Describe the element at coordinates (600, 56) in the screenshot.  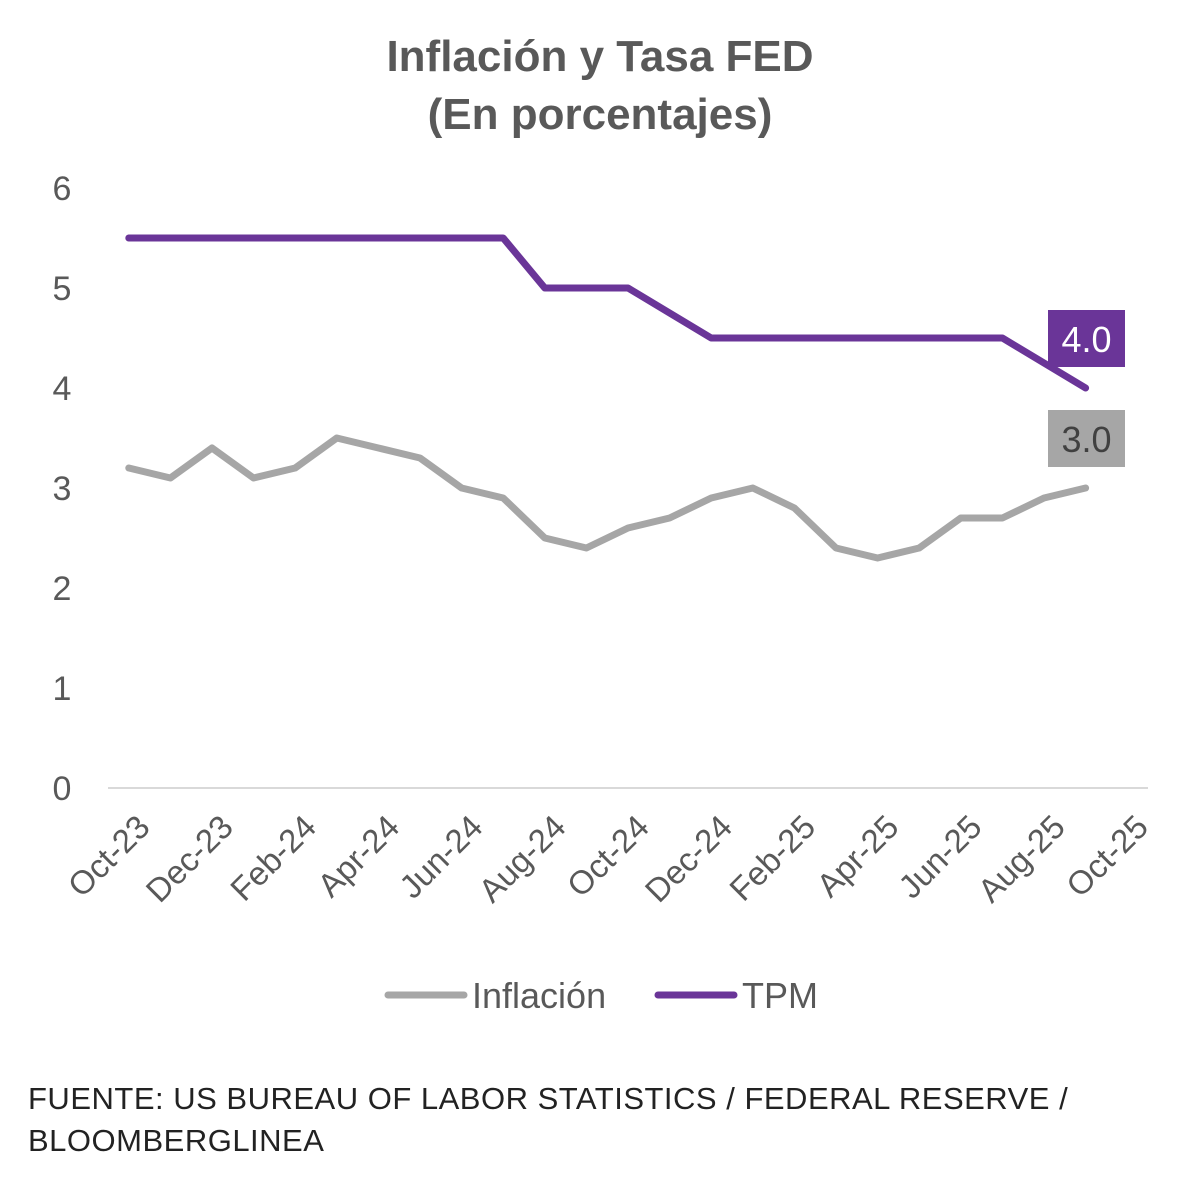
I see `chart-title: Inflación y Tasa FED` at that location.